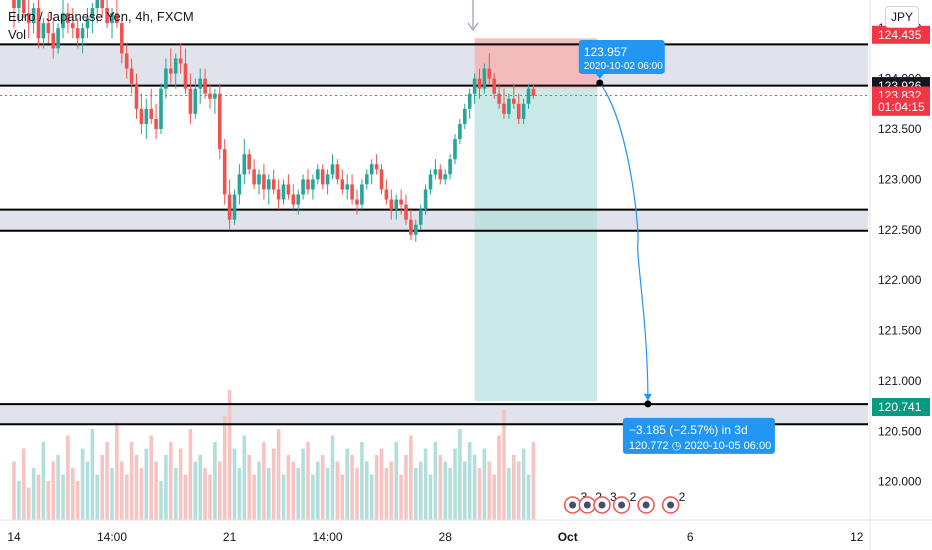 The width and height of the screenshot is (932, 550). I want to click on start-callout-price: 123.957, so click(606, 52).